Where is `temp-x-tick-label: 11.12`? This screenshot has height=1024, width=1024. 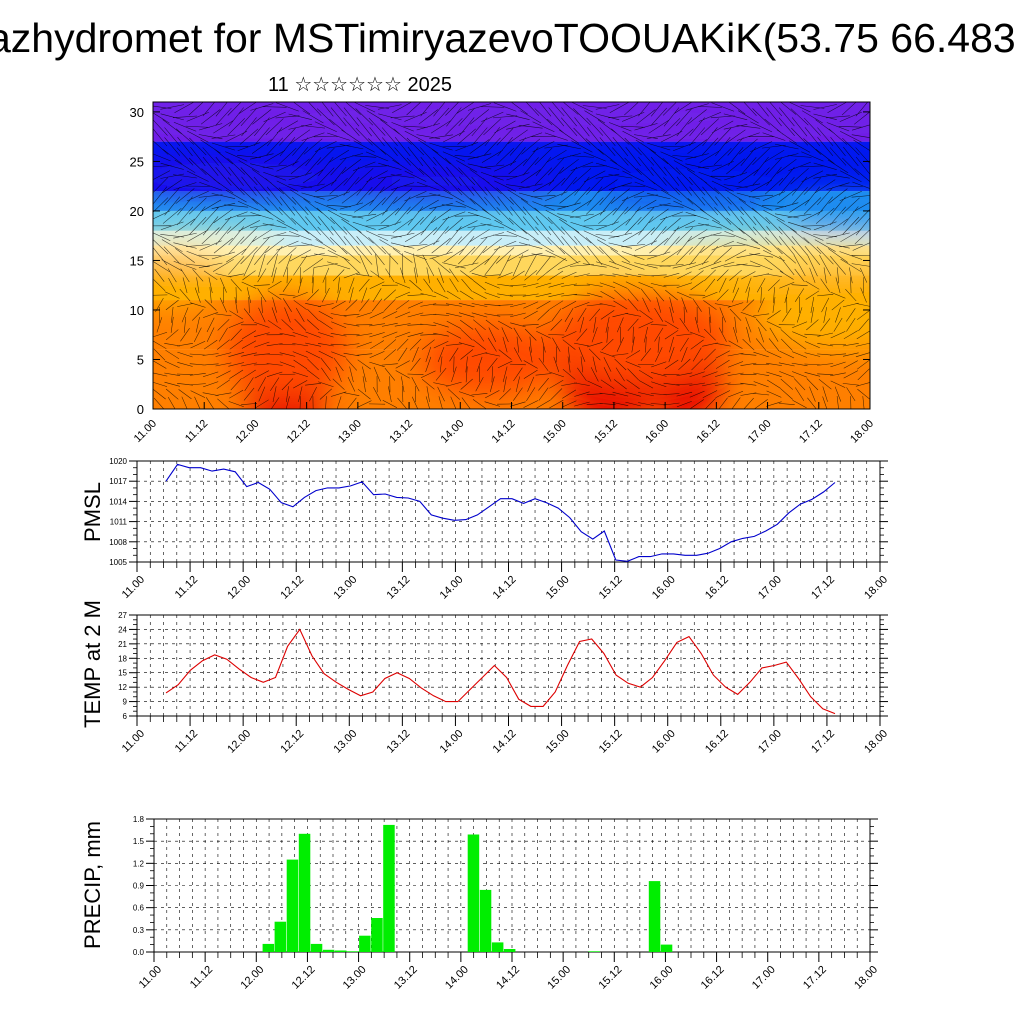 temp-x-tick-label: 11.12 is located at coordinates (186, 741).